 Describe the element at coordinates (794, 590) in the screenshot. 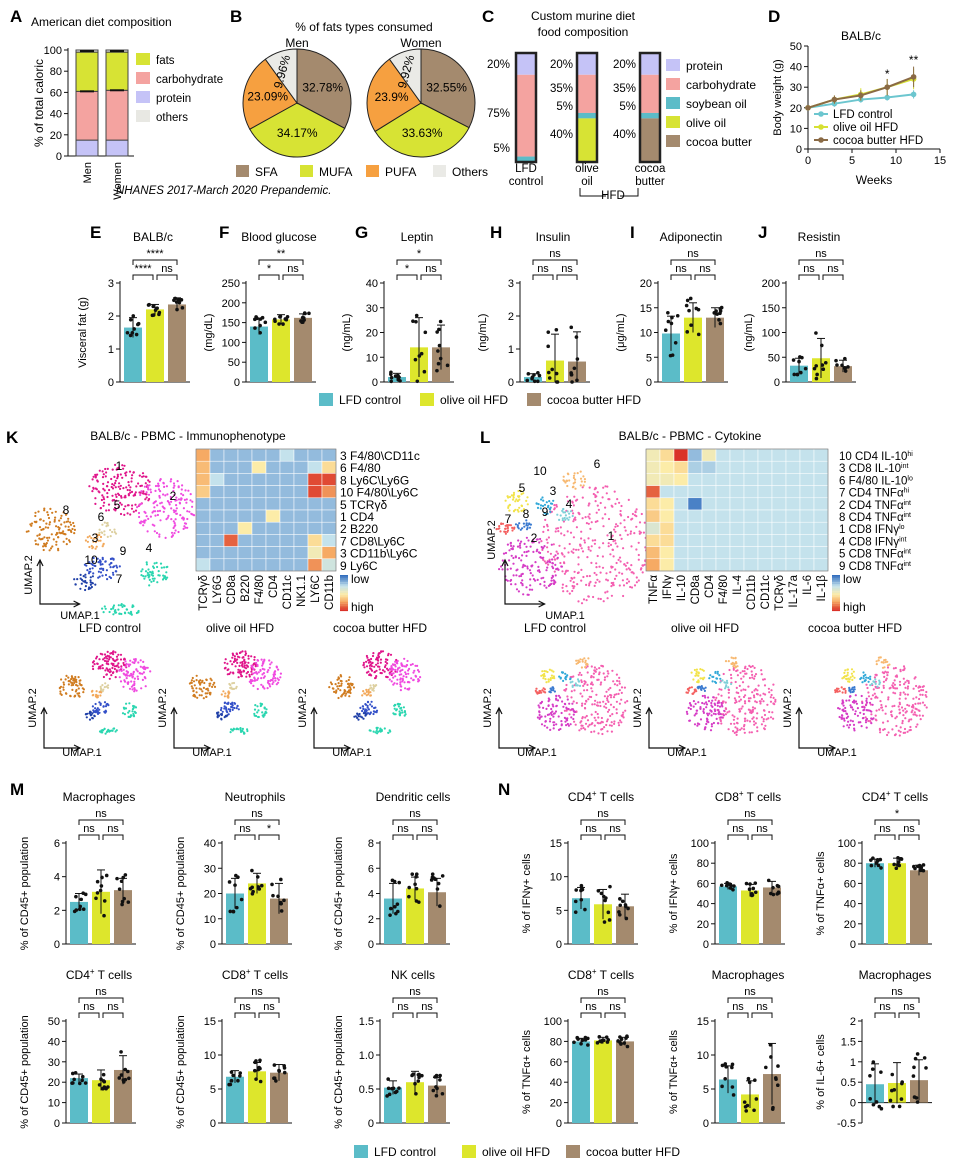

I see `heat-col-label: IL-17a` at that location.